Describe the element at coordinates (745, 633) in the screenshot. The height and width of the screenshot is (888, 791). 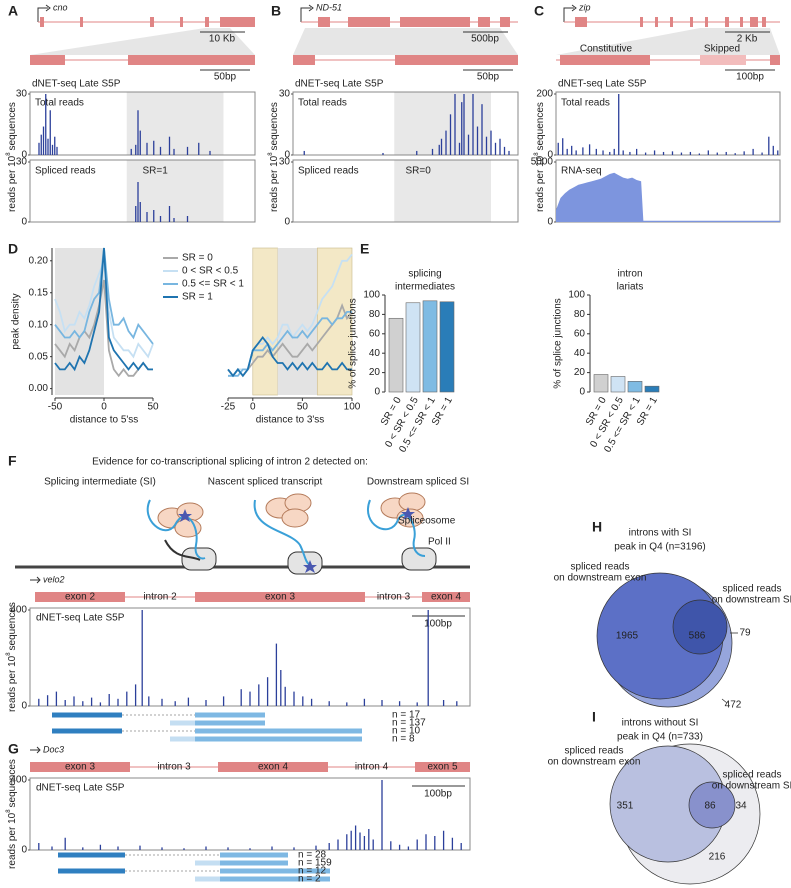
I see `venn-count: 79` at that location.